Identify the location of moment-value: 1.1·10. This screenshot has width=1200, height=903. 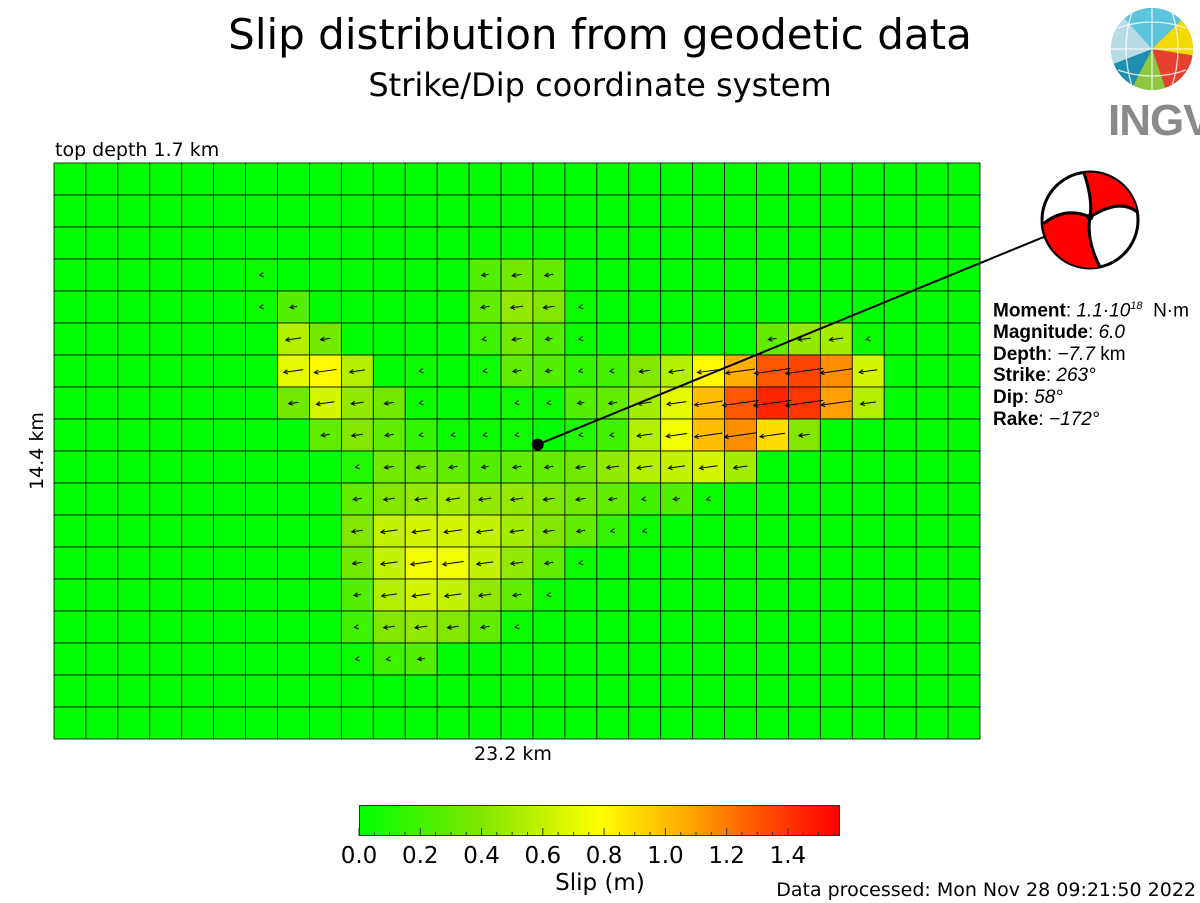
(1103, 311).